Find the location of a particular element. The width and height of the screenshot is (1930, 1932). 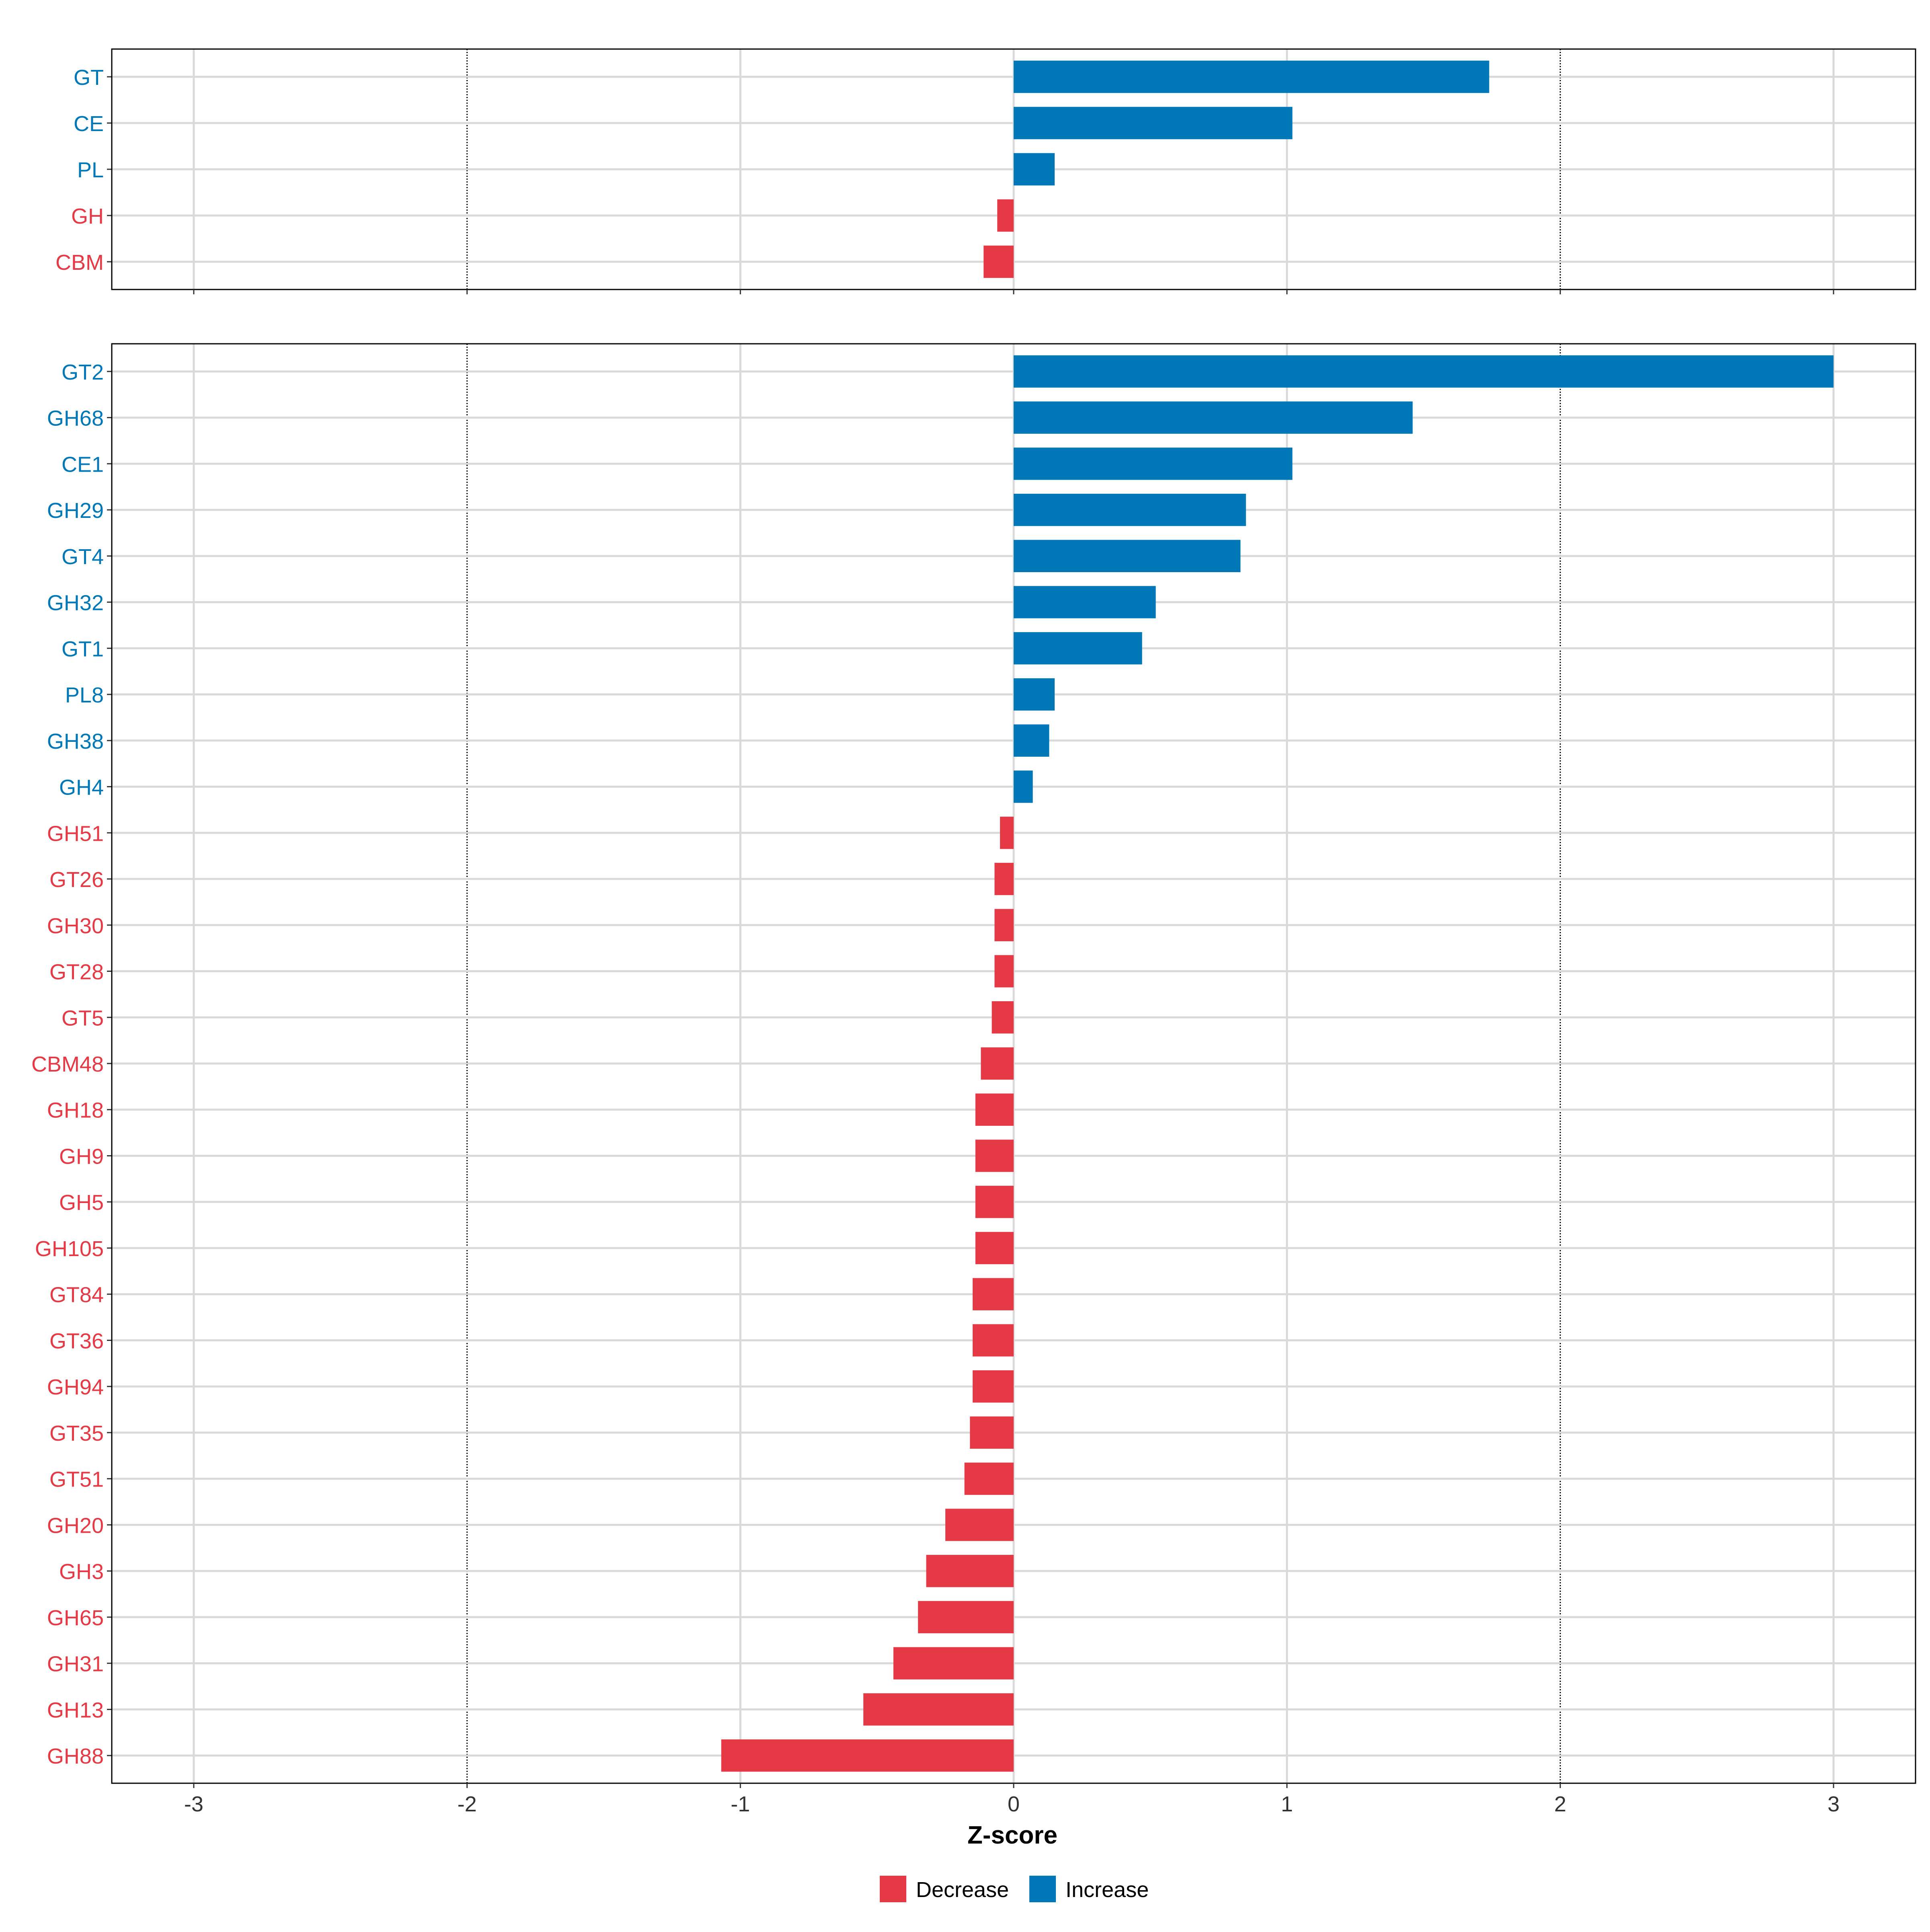

bar-gh51 is located at coordinates (1007, 833).